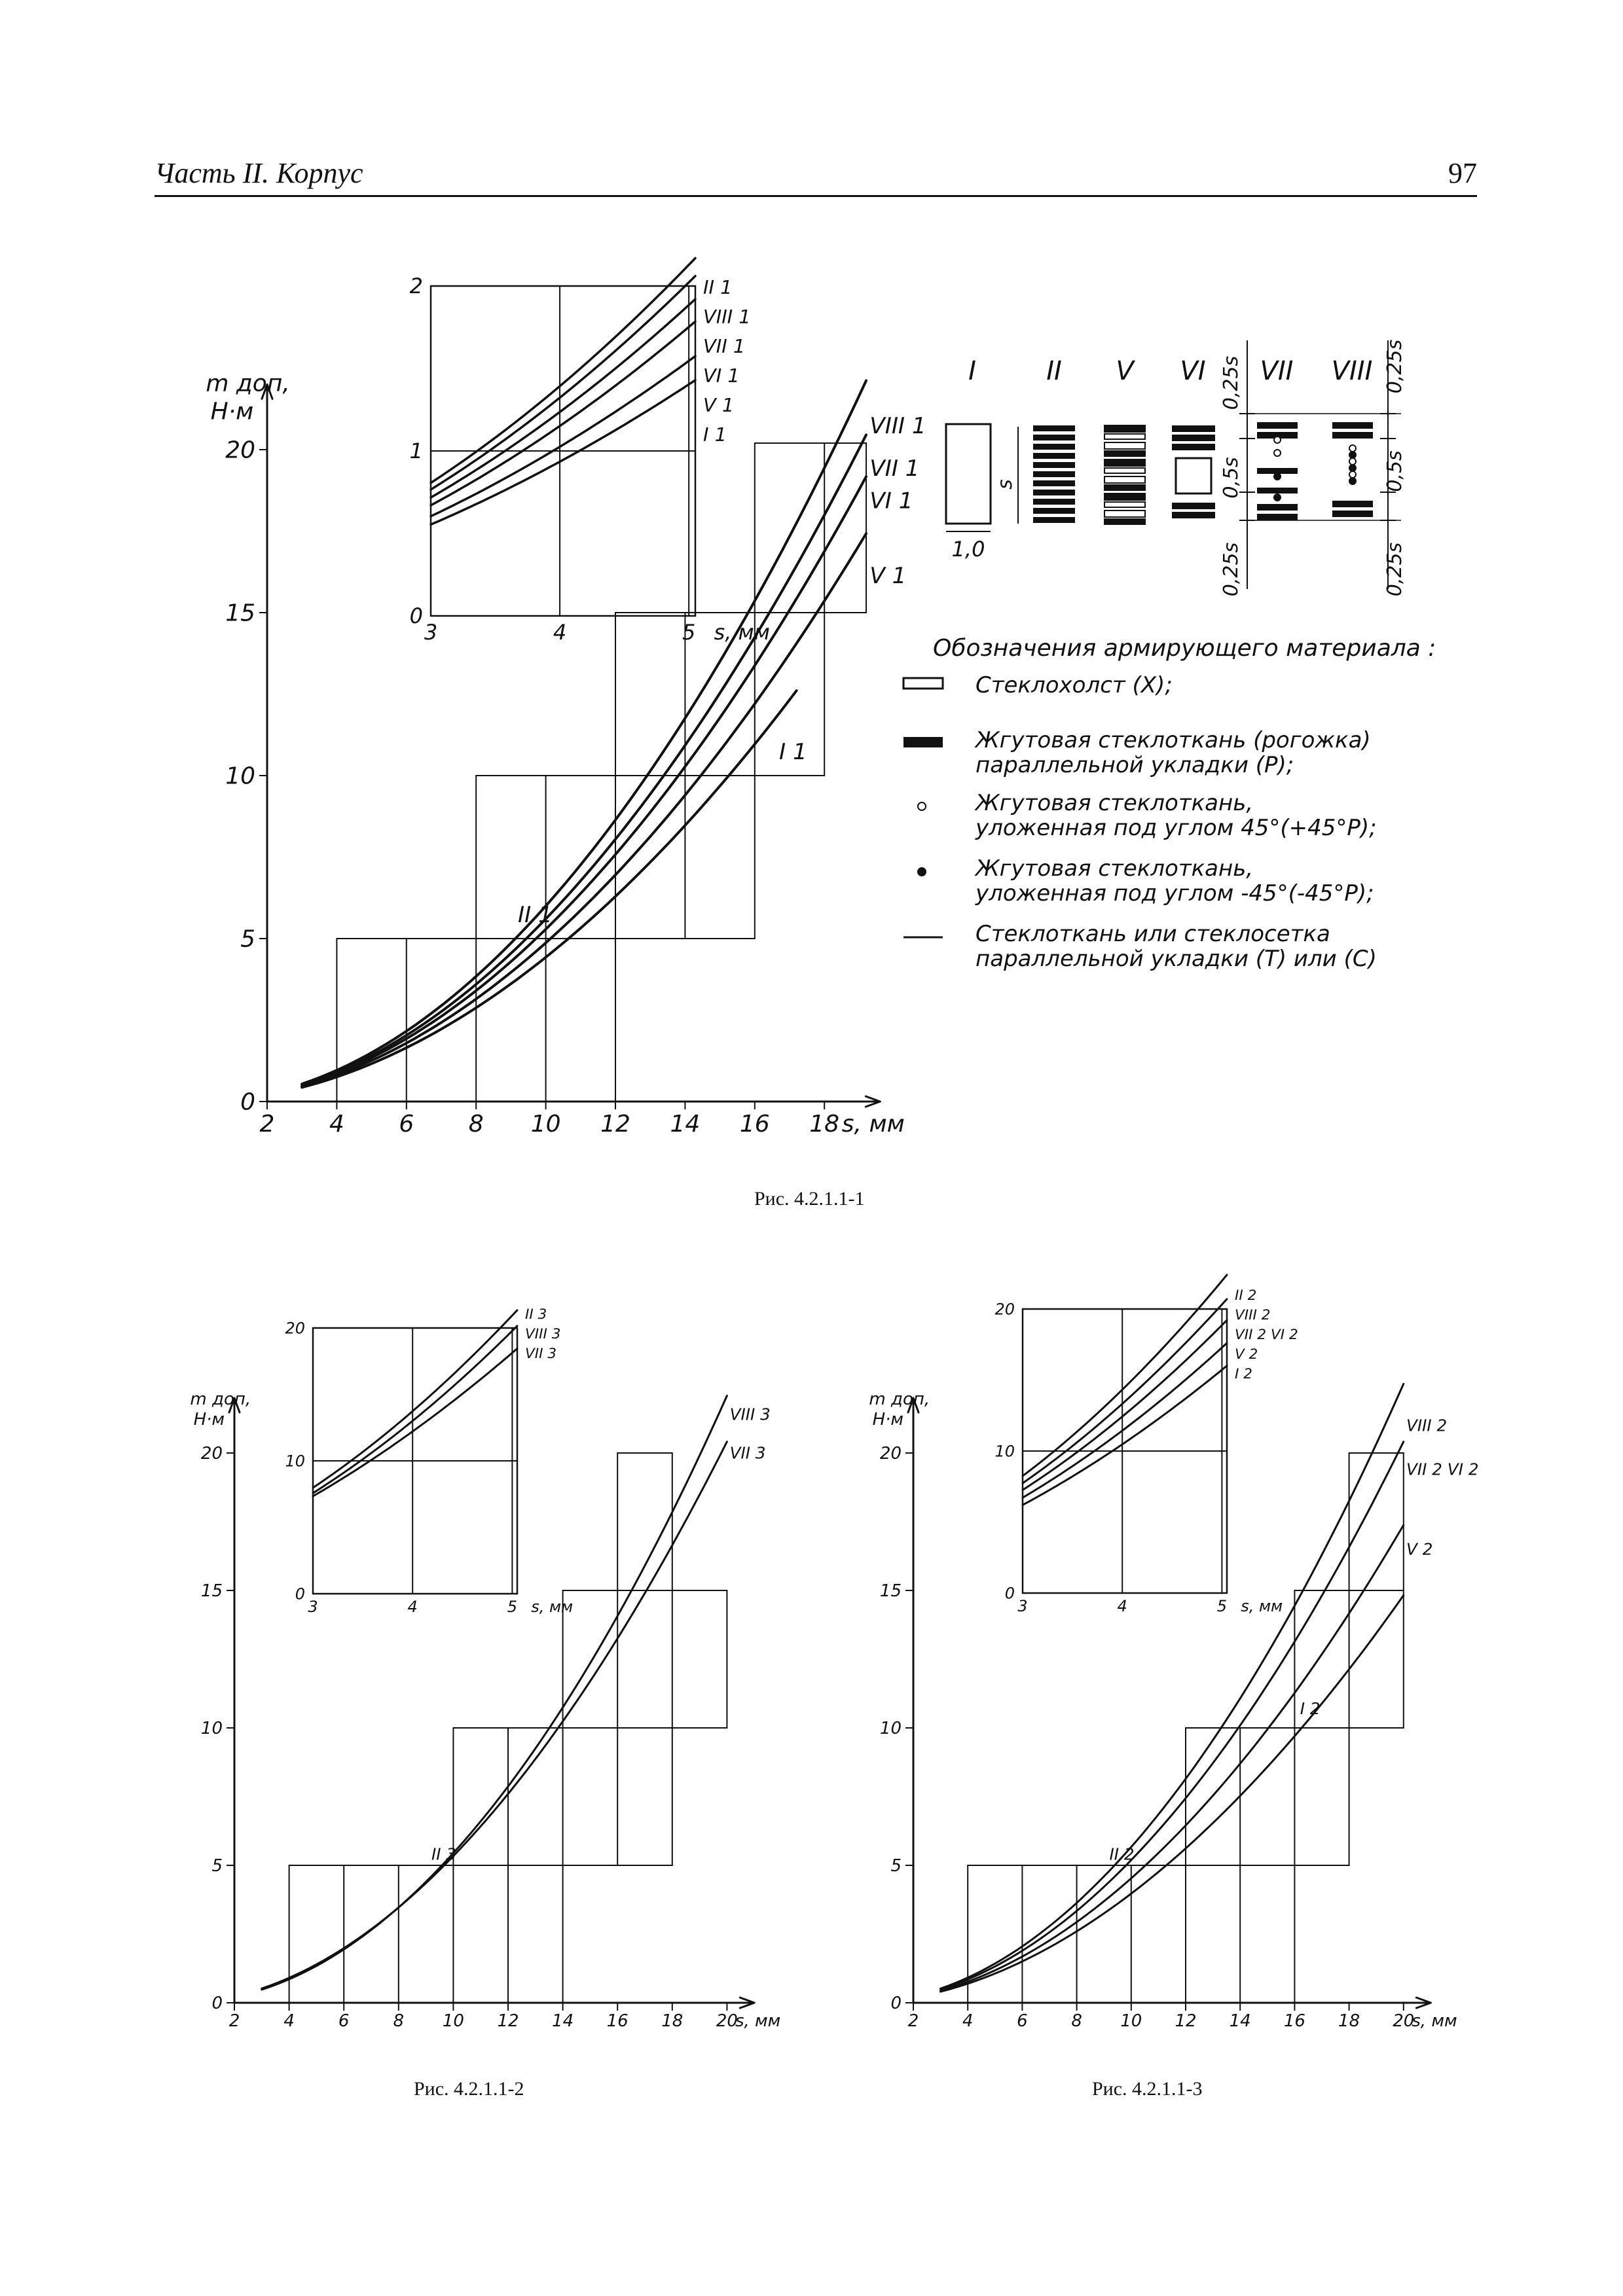  What do you see at coordinates (406, 1124) in the screenshot?
I see `fig1-x-tick-label: 6` at bounding box center [406, 1124].